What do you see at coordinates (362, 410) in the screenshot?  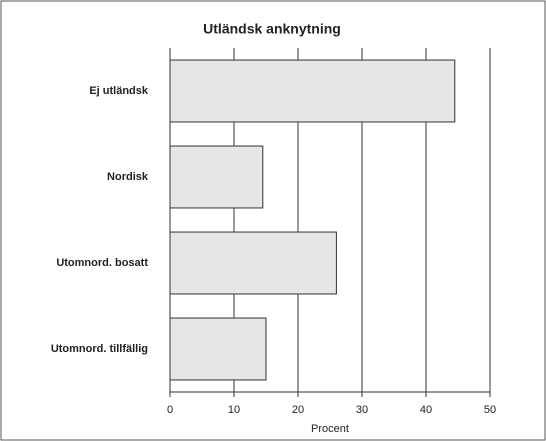 I see `x-tick-label: 30` at bounding box center [362, 410].